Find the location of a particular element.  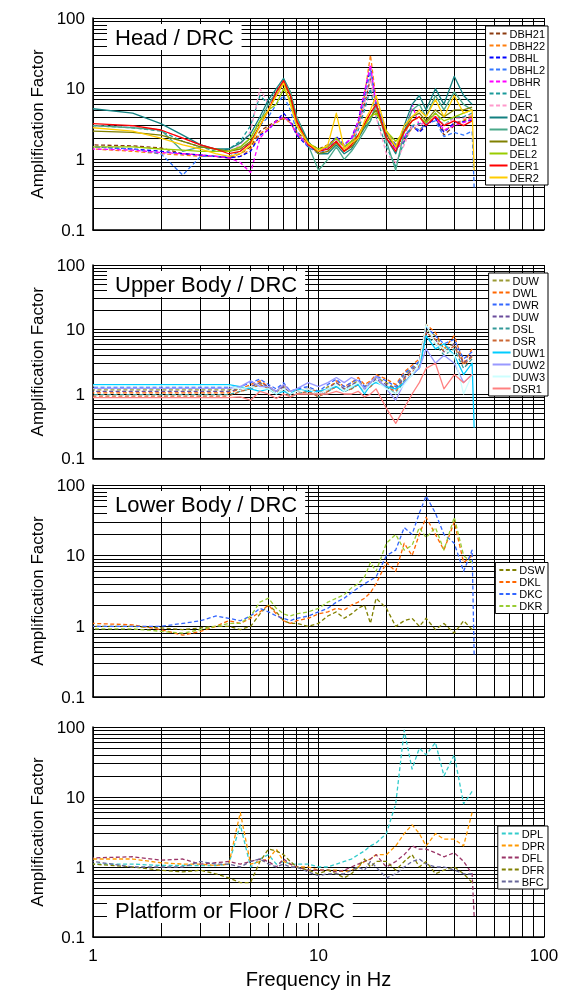

x-axis-title: Frequency in Hz is located at coordinates (318, 978).